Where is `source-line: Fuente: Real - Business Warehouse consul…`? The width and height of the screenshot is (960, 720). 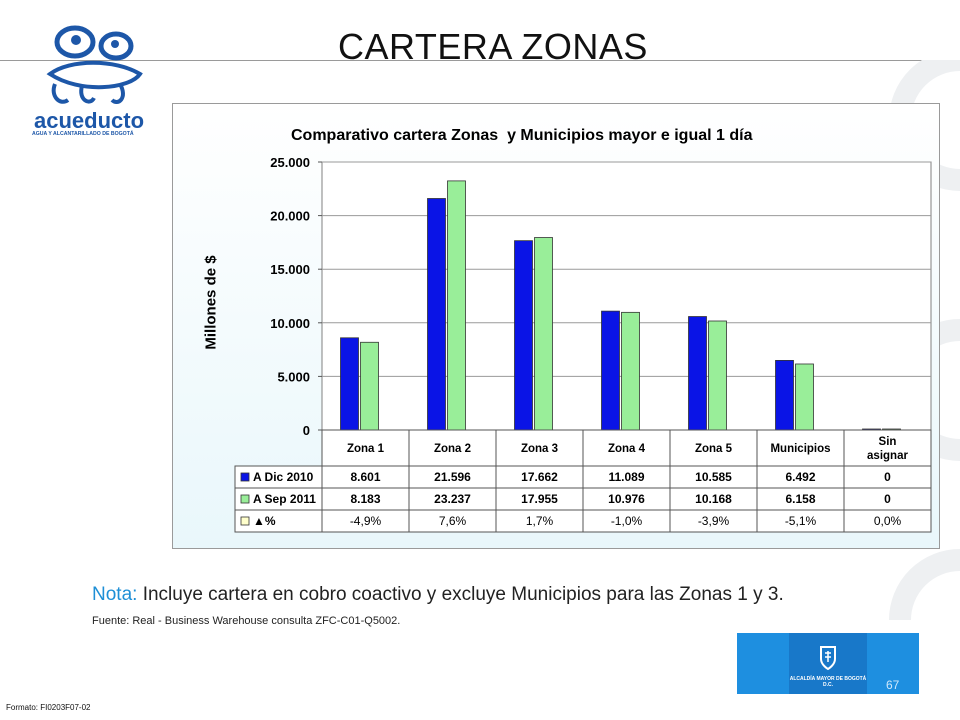
source-line: Fuente: Real - Business Warehouse consul… is located at coordinates (246, 621).